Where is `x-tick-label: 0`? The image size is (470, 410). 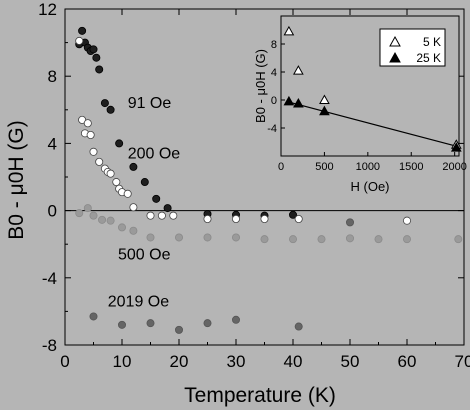 x-tick-label: 0 is located at coordinates (64, 361).